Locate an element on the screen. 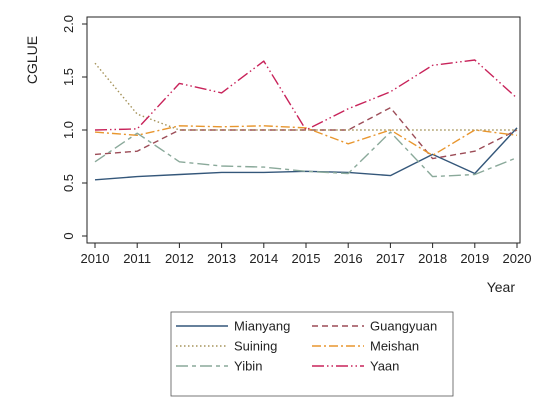 The width and height of the screenshot is (550, 404). x-tick-label: 2012 is located at coordinates (179, 258).